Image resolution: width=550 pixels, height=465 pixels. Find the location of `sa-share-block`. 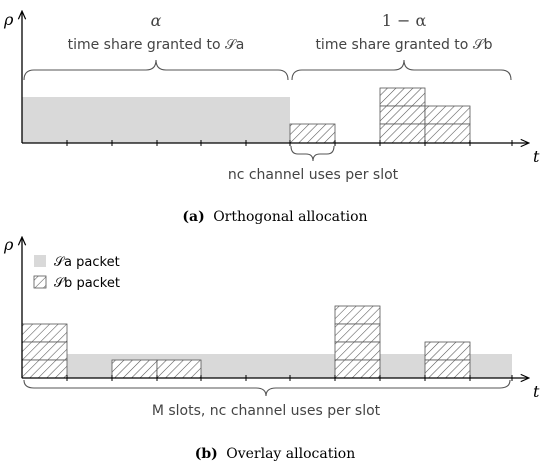

sa-share-block is located at coordinates (156, 120).